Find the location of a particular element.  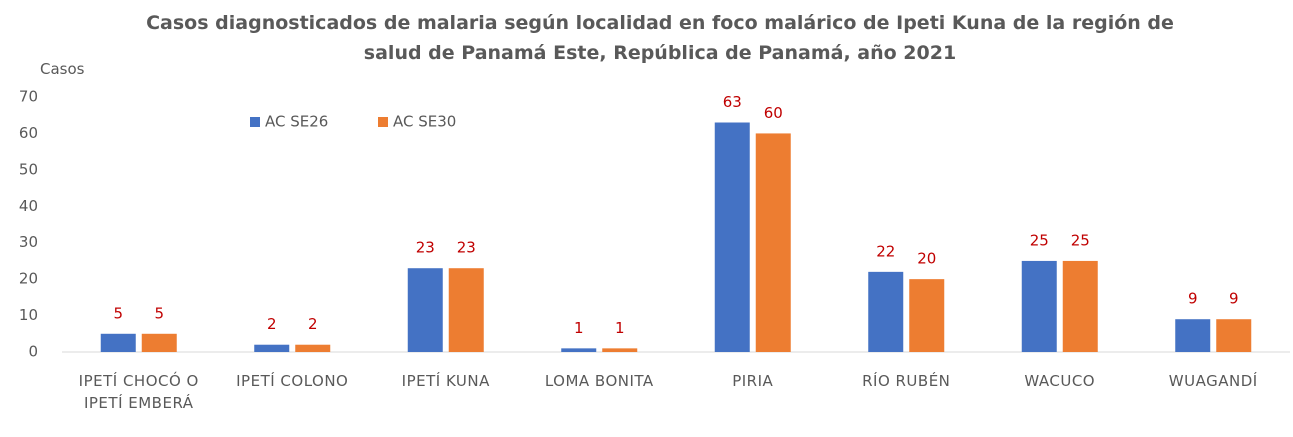

x-tick-label: IPETÍ CHOCÓ O IPETÍ EMBERÁ is located at coordinates (138, 392).